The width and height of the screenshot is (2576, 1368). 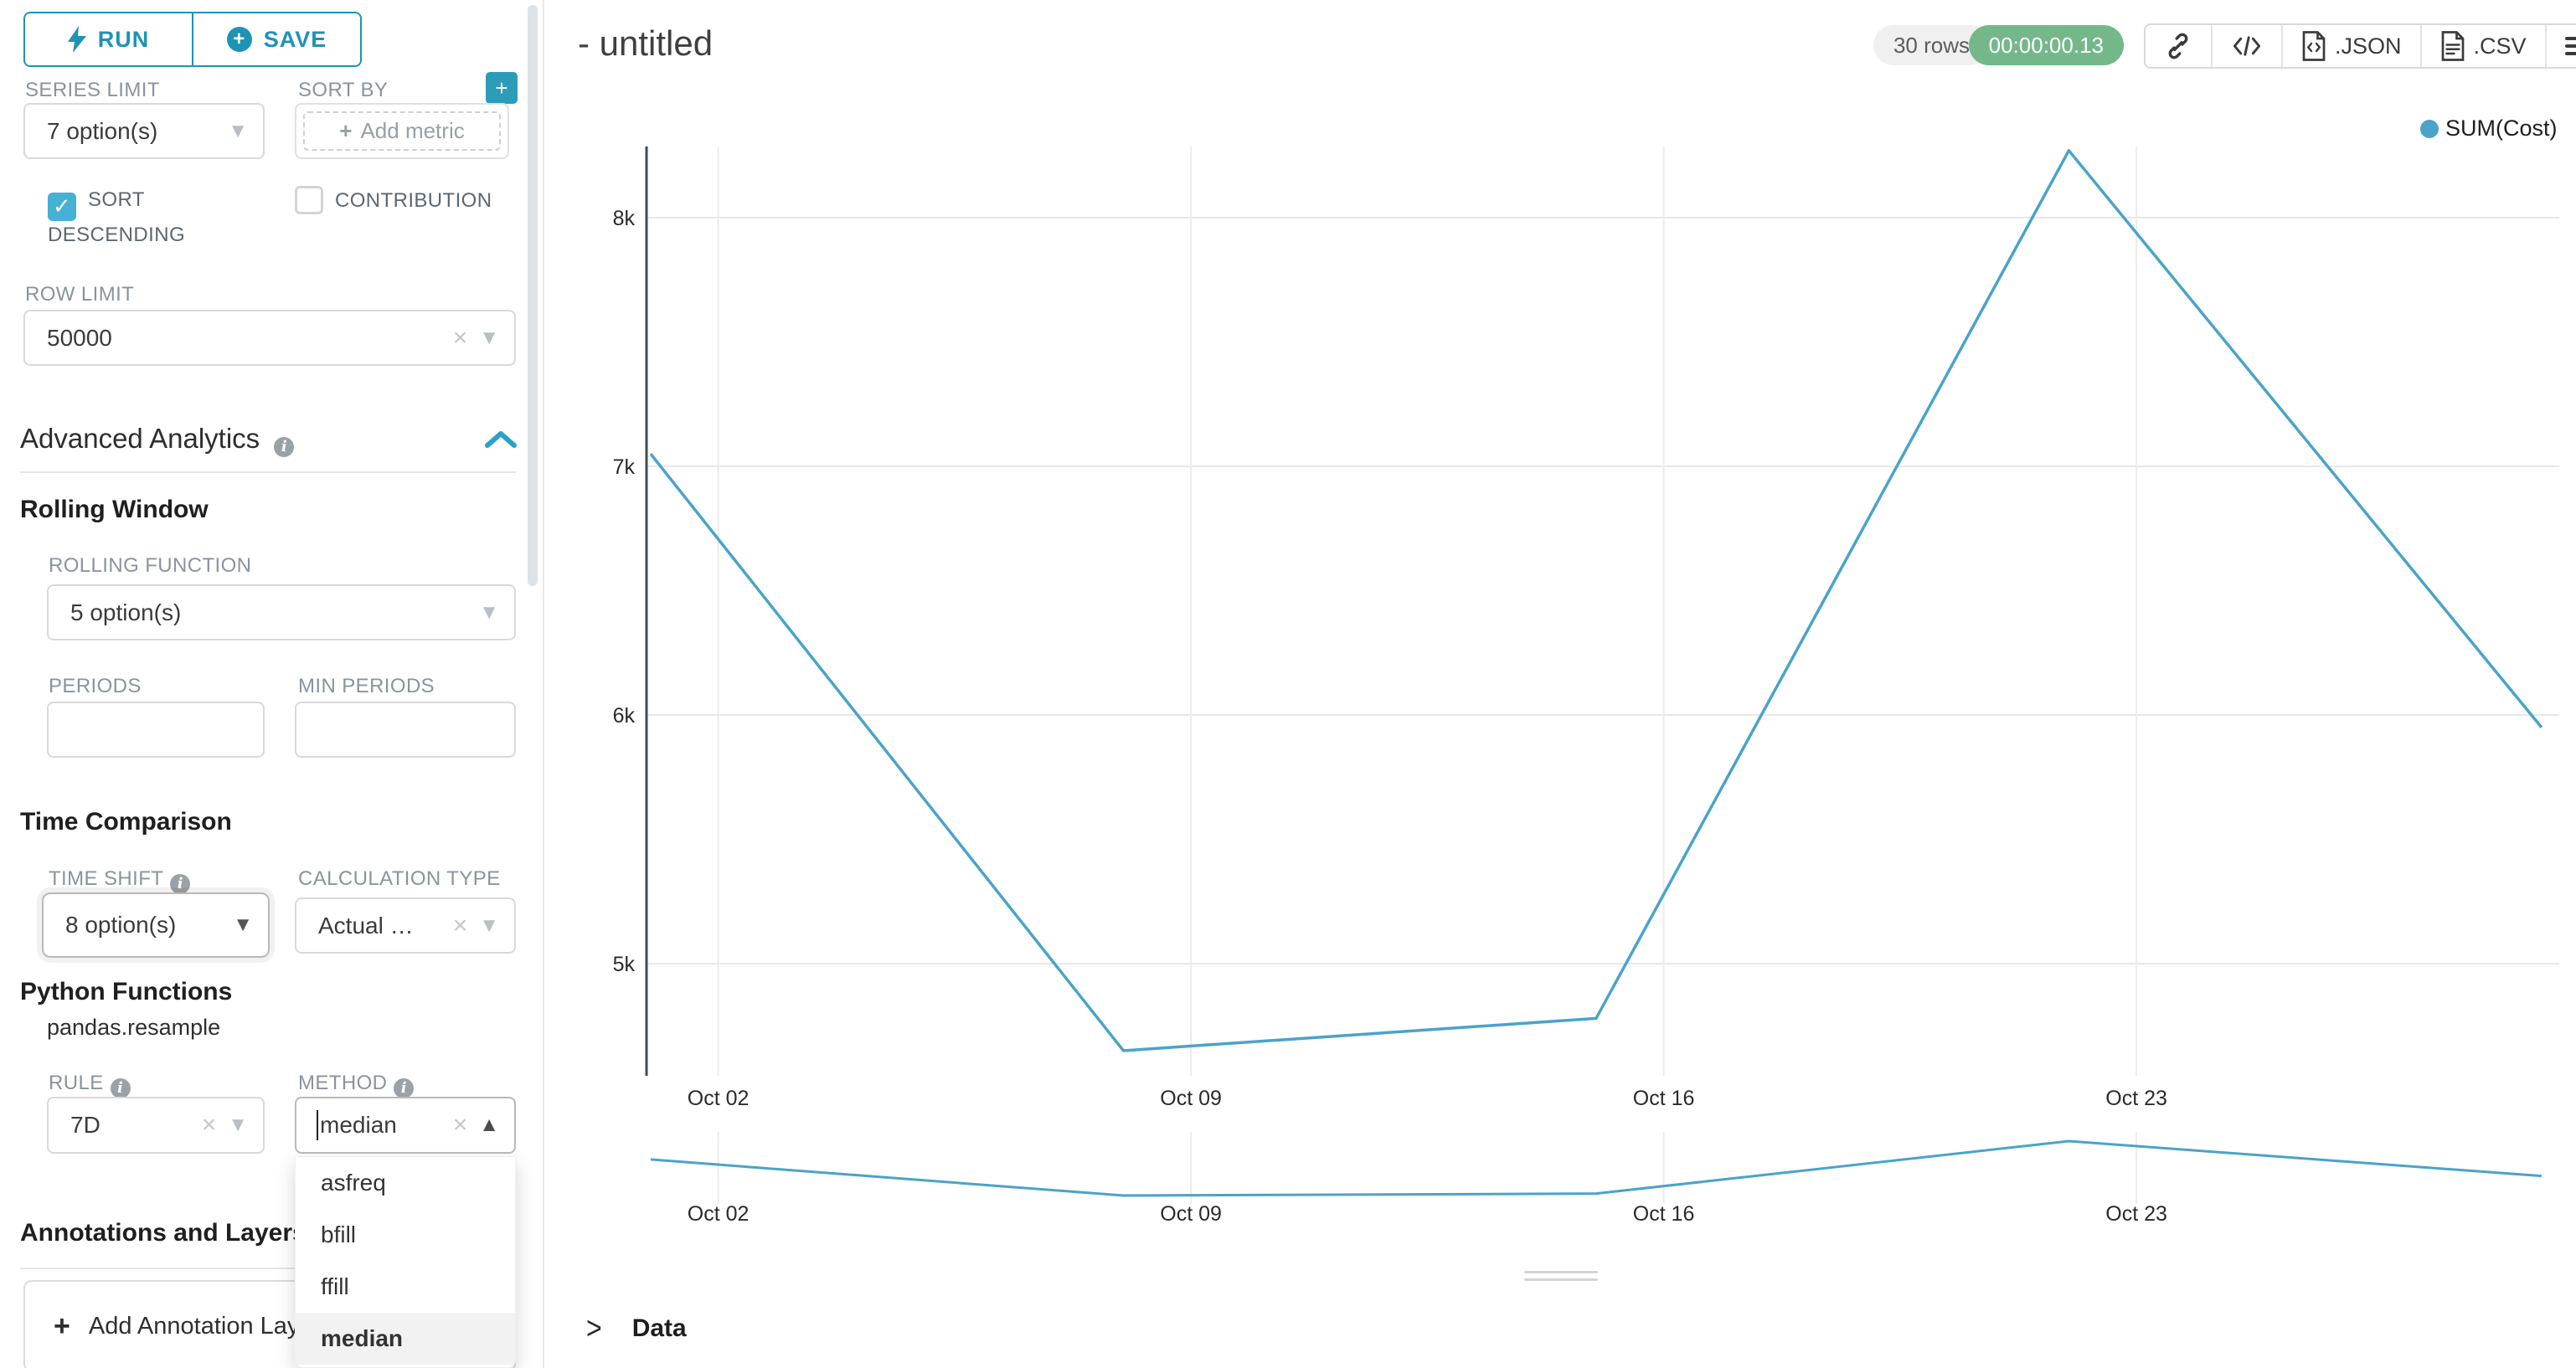 What do you see at coordinates (95, 686) in the screenshot?
I see `periods-label: PERIODS` at bounding box center [95, 686].